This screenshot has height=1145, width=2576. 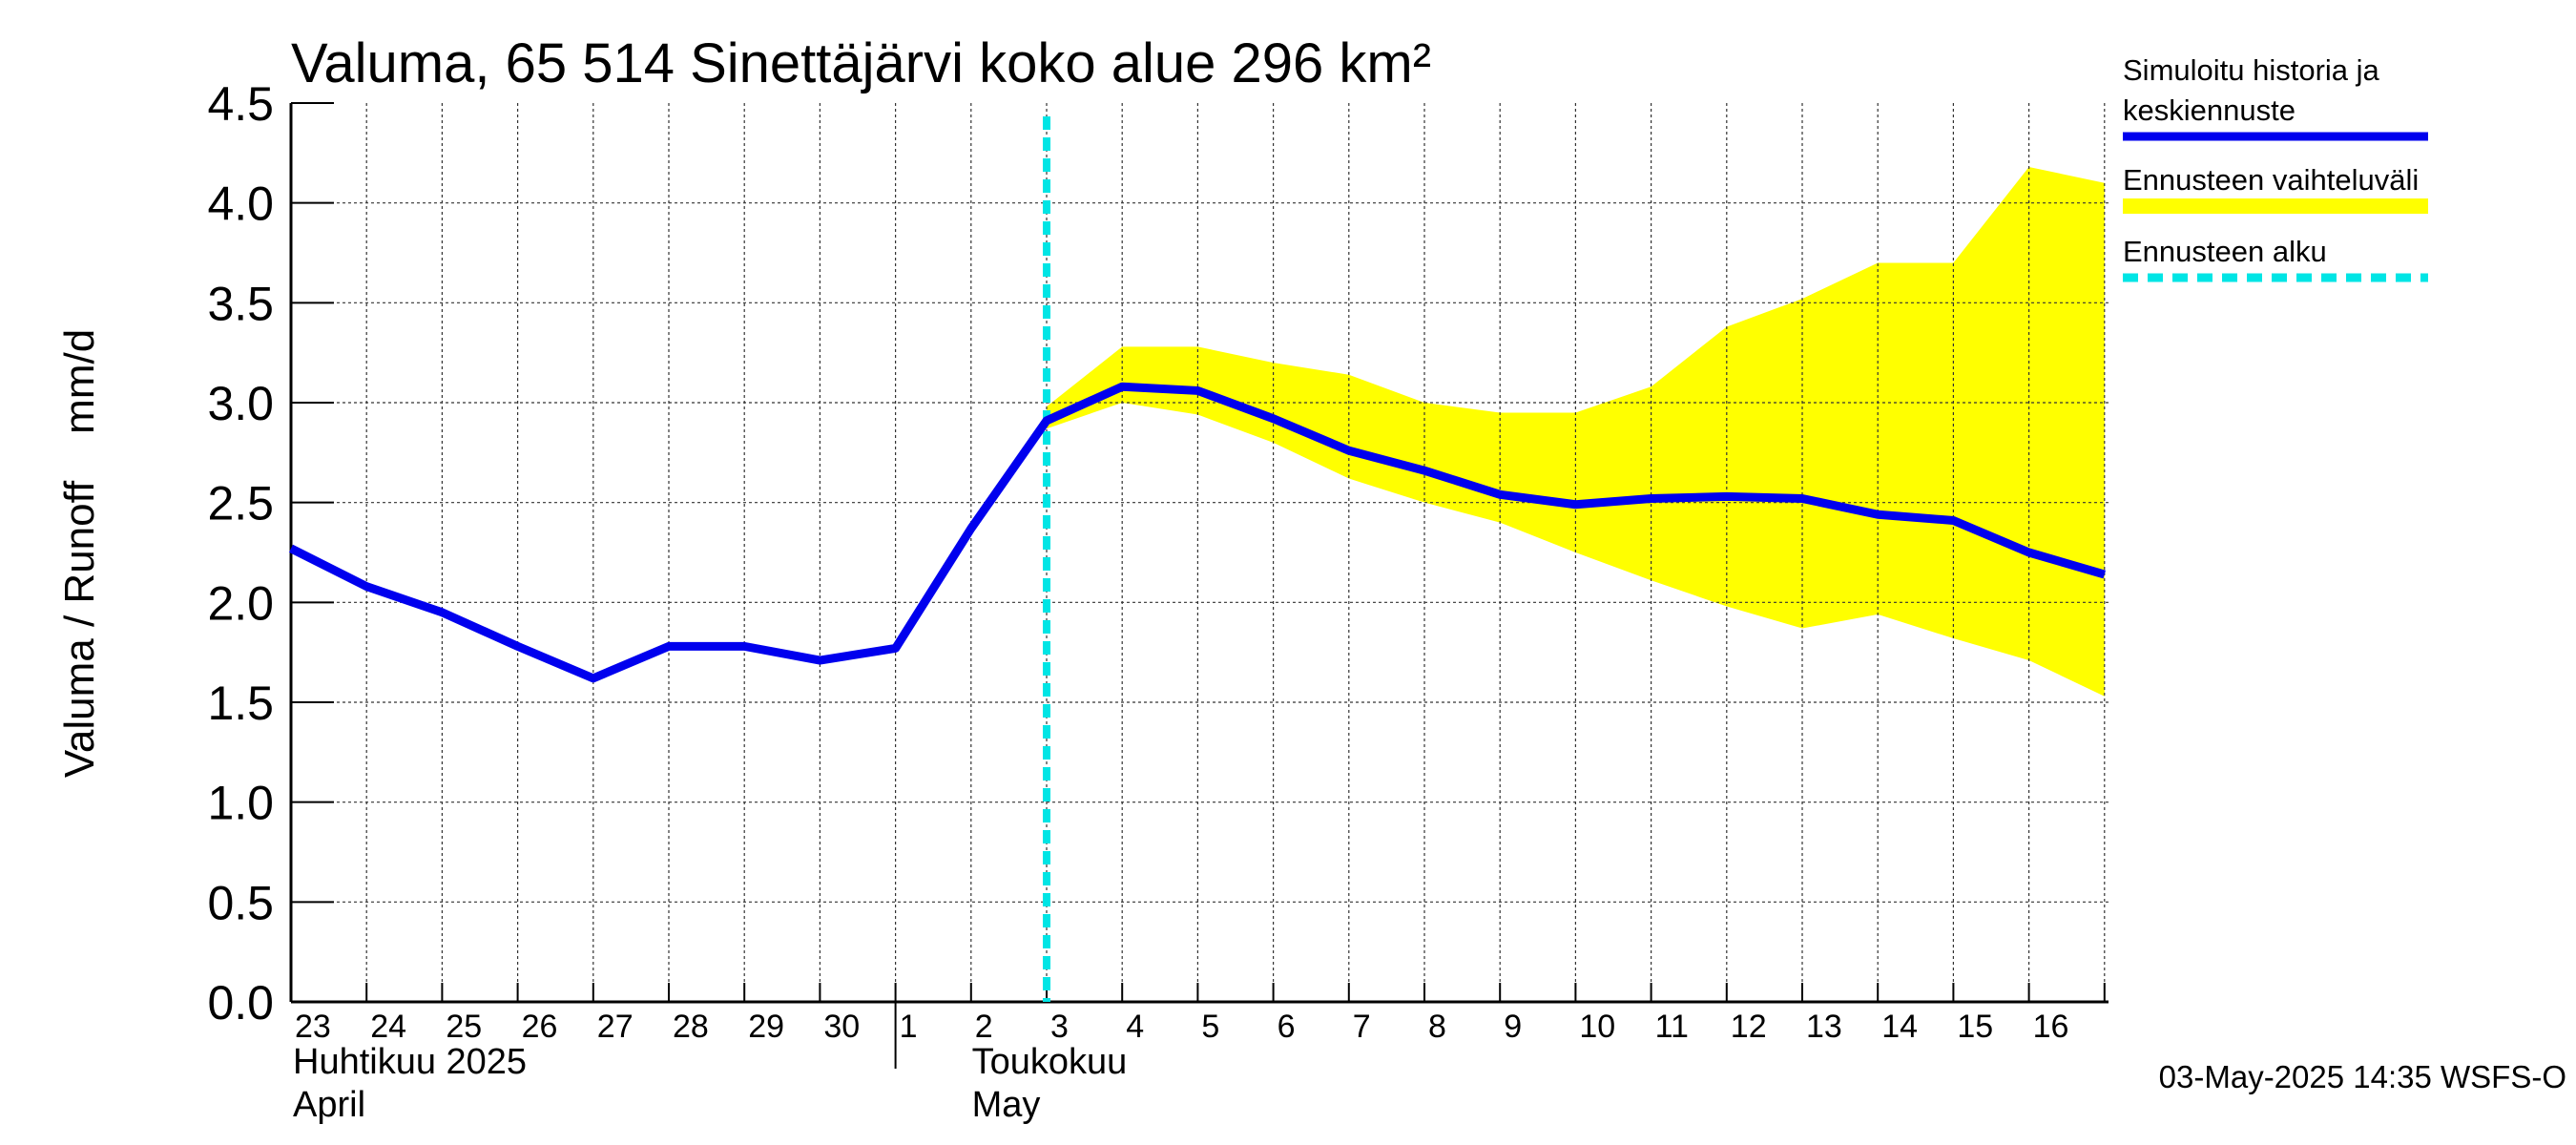 What do you see at coordinates (909, 1027) in the screenshot?
I see `x-tick-label: 1` at bounding box center [909, 1027].